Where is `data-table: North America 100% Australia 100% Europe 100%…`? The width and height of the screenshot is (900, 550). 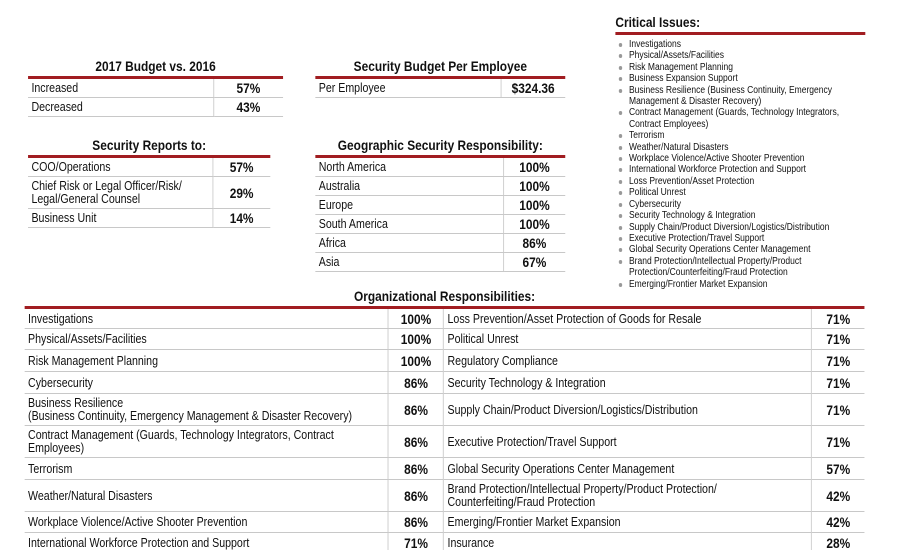
data-table: North America 100% Australia 100% Europe 100%… is located at coordinates (440, 213).